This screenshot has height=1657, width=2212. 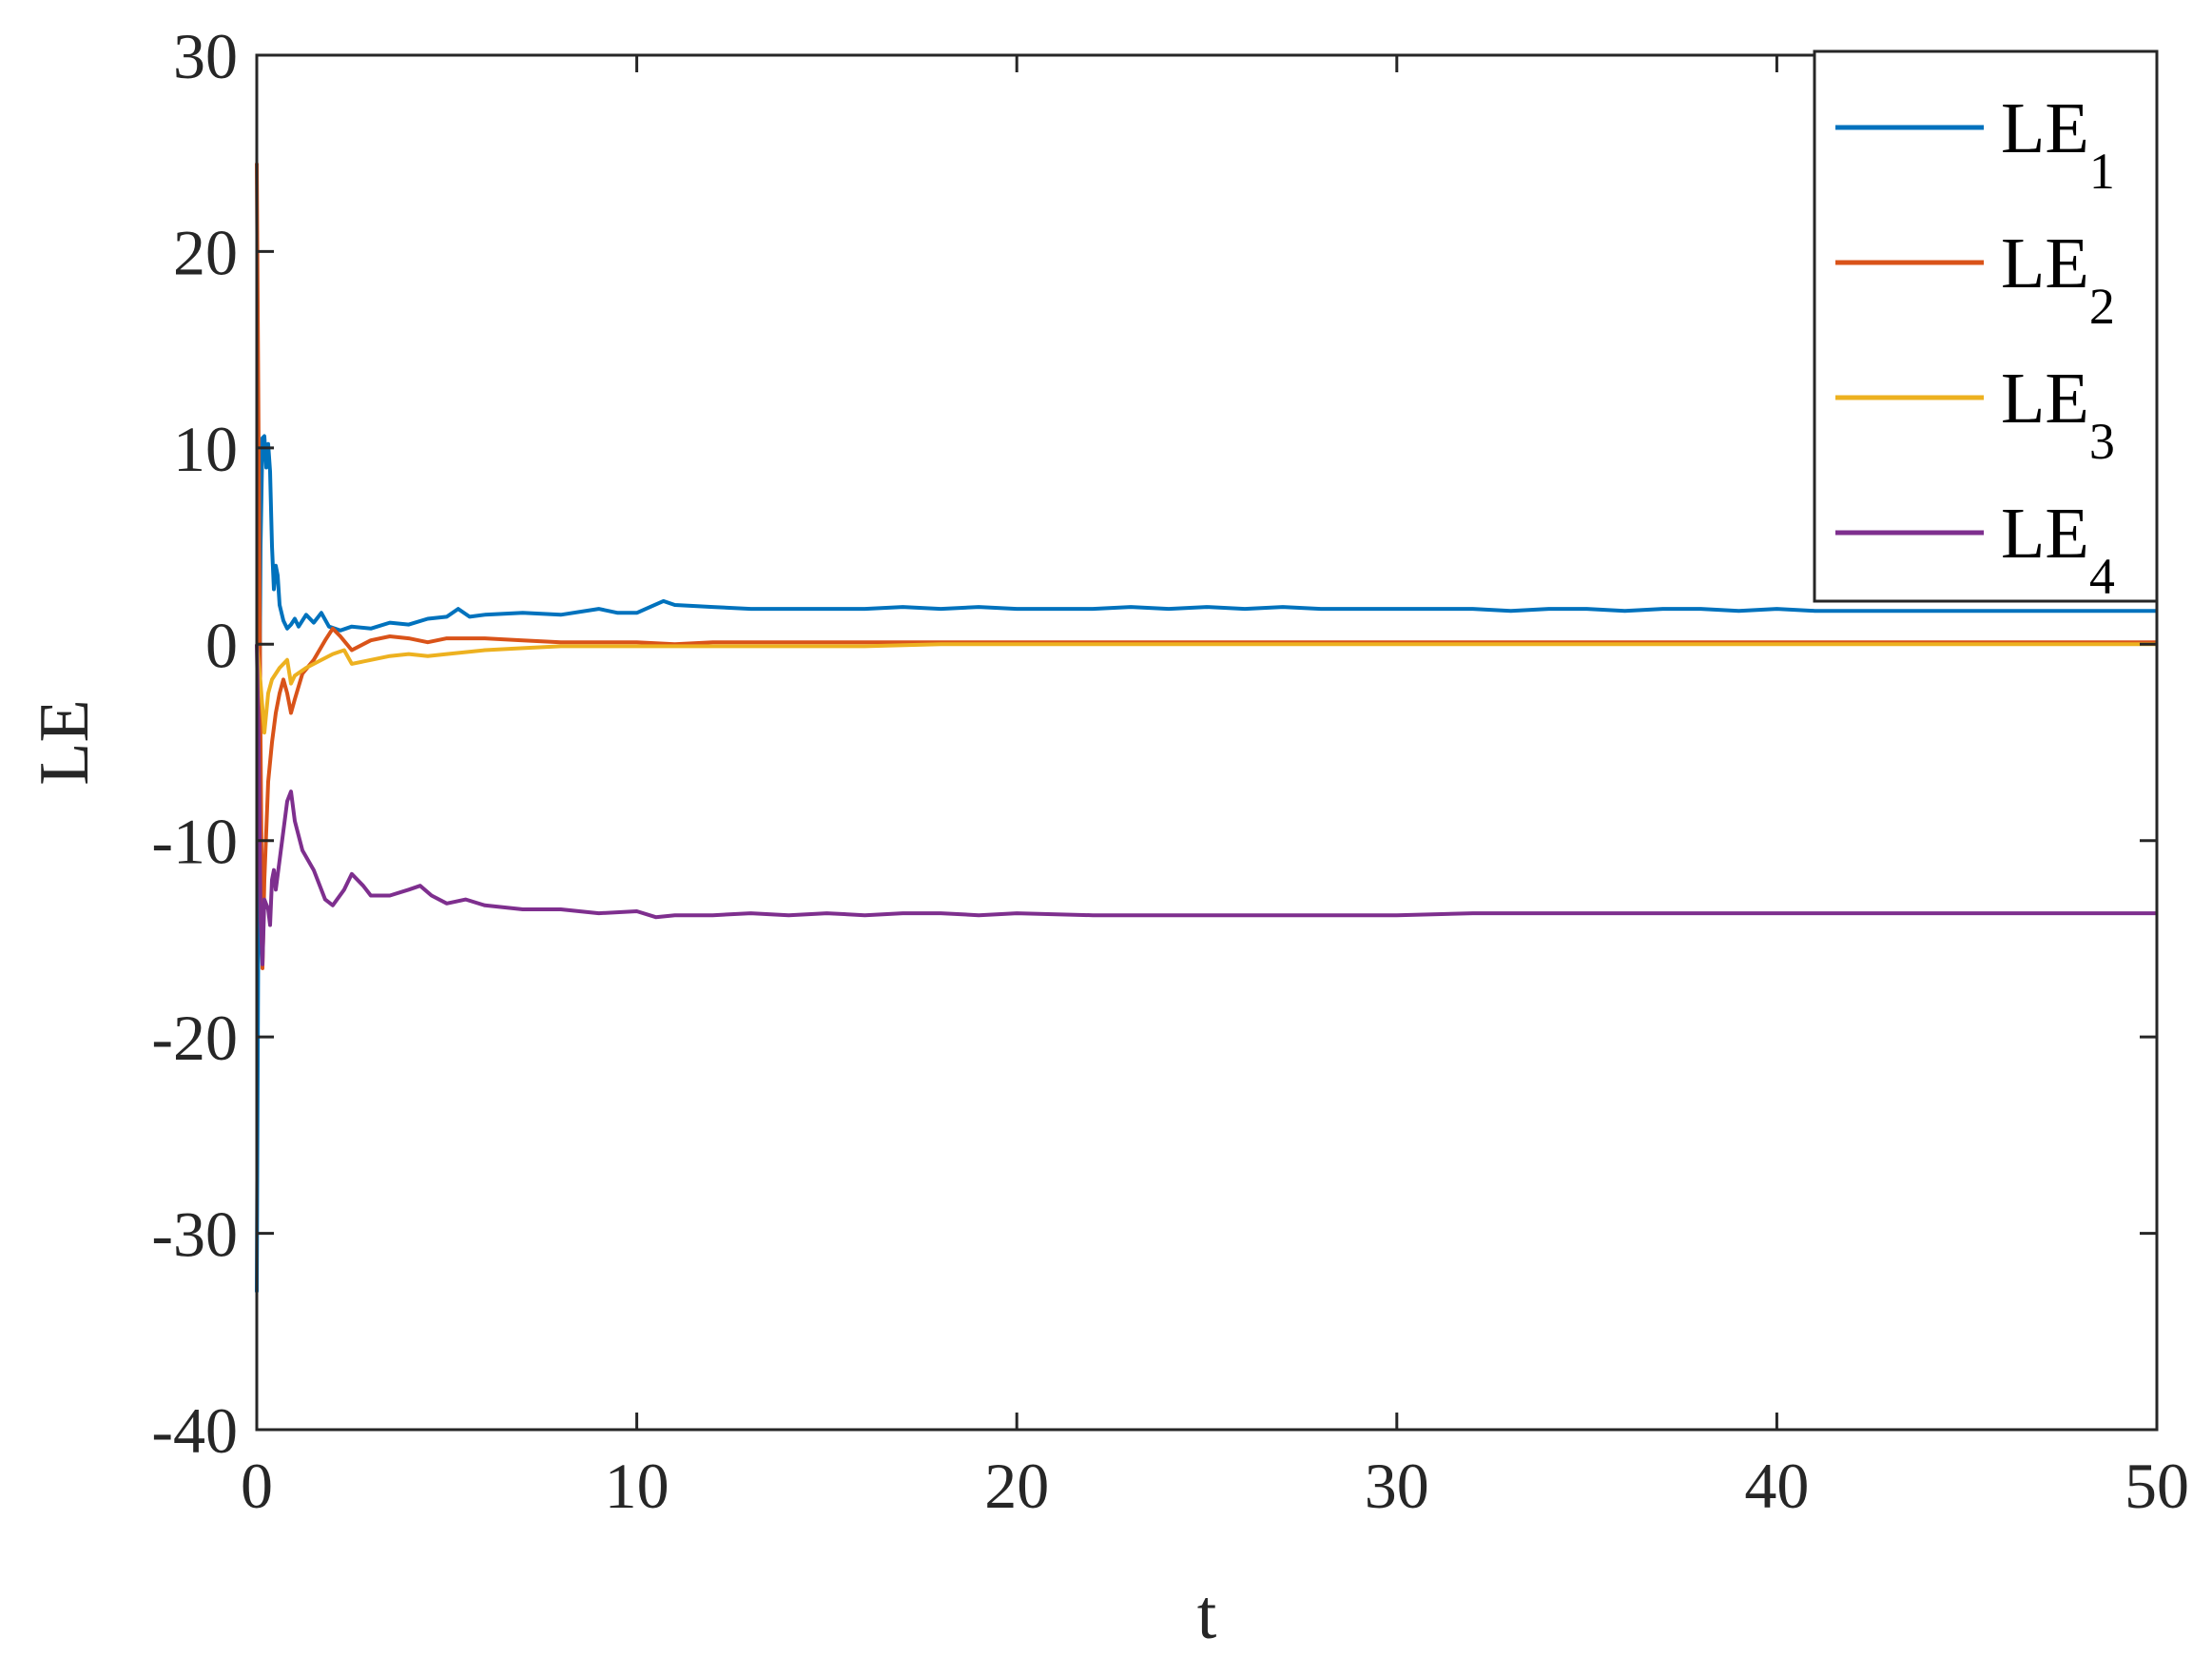 I want to click on y-tick-label: 10, so click(x=205, y=449).